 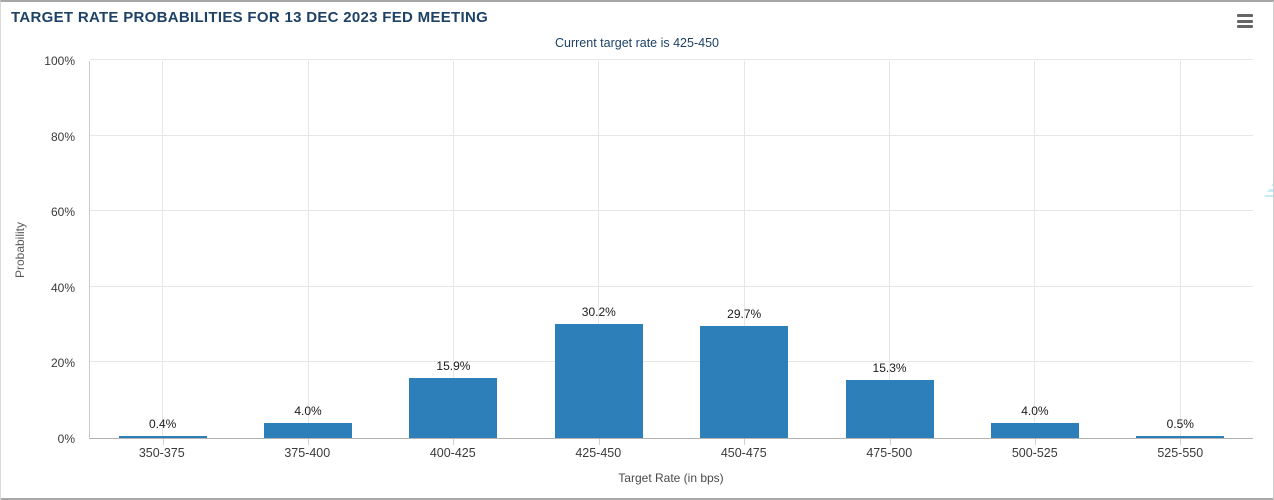 I want to click on bar-slot-500-525: 4.0%, so click(x=1034, y=253).